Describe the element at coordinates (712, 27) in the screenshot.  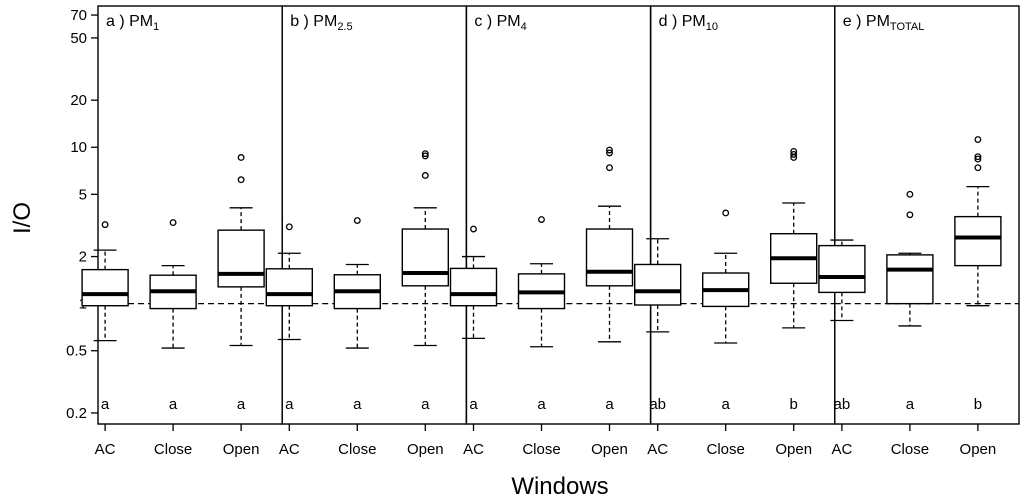
I see `panel-title-subscript: 10` at that location.